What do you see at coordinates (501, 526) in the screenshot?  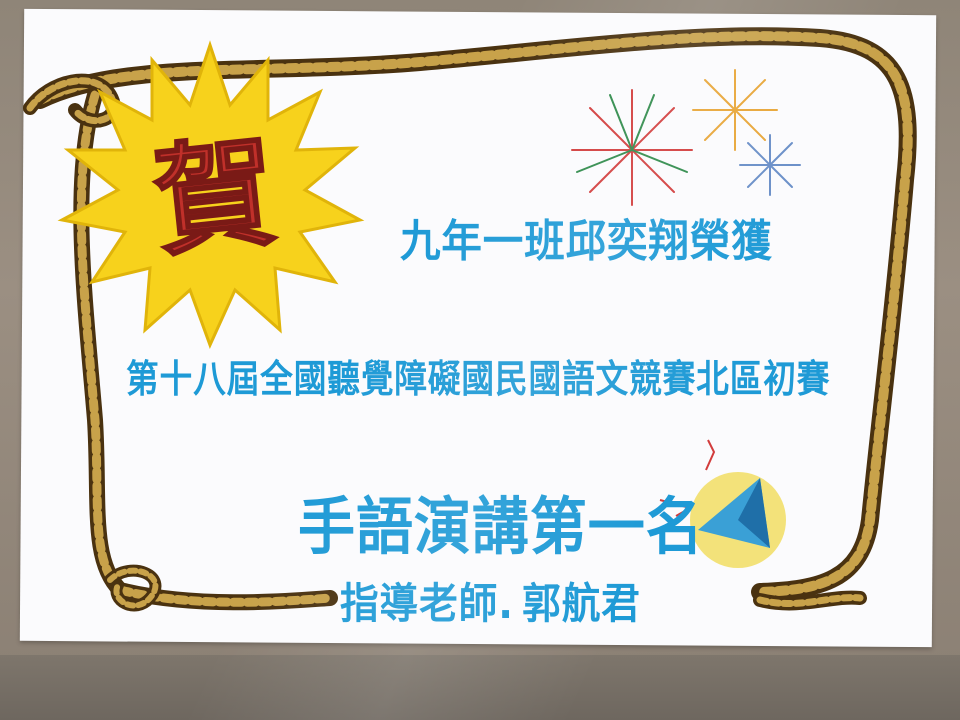 I see `award-title-line: 手語演講第一名` at bounding box center [501, 526].